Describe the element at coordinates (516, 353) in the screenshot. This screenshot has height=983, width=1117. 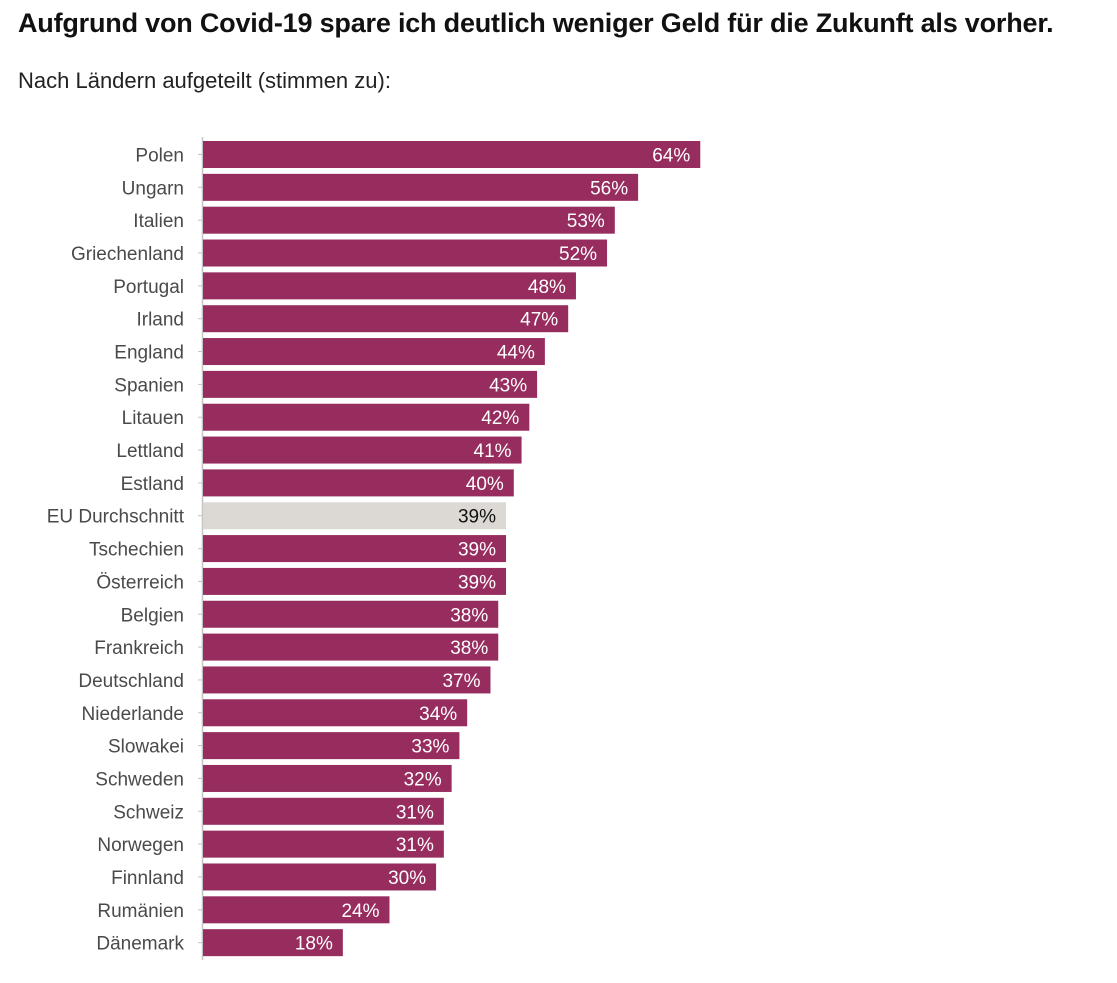
I see `value-label: 44%` at that location.